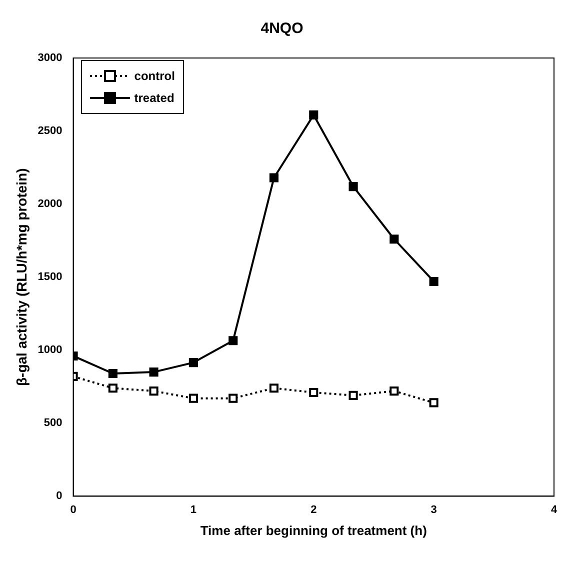  Describe the element at coordinates (53, 423) in the screenshot. I see `y-tick-label: 500` at that location.